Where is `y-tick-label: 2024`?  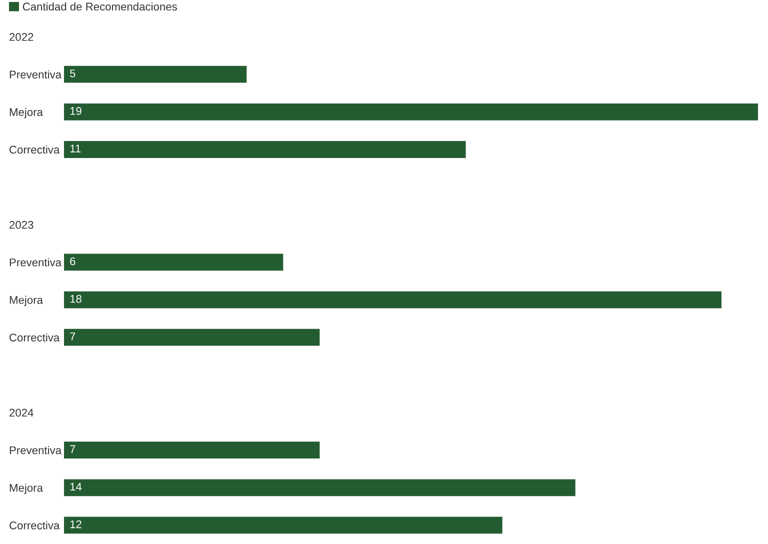 y-tick-label: 2024 is located at coordinates (22, 412).